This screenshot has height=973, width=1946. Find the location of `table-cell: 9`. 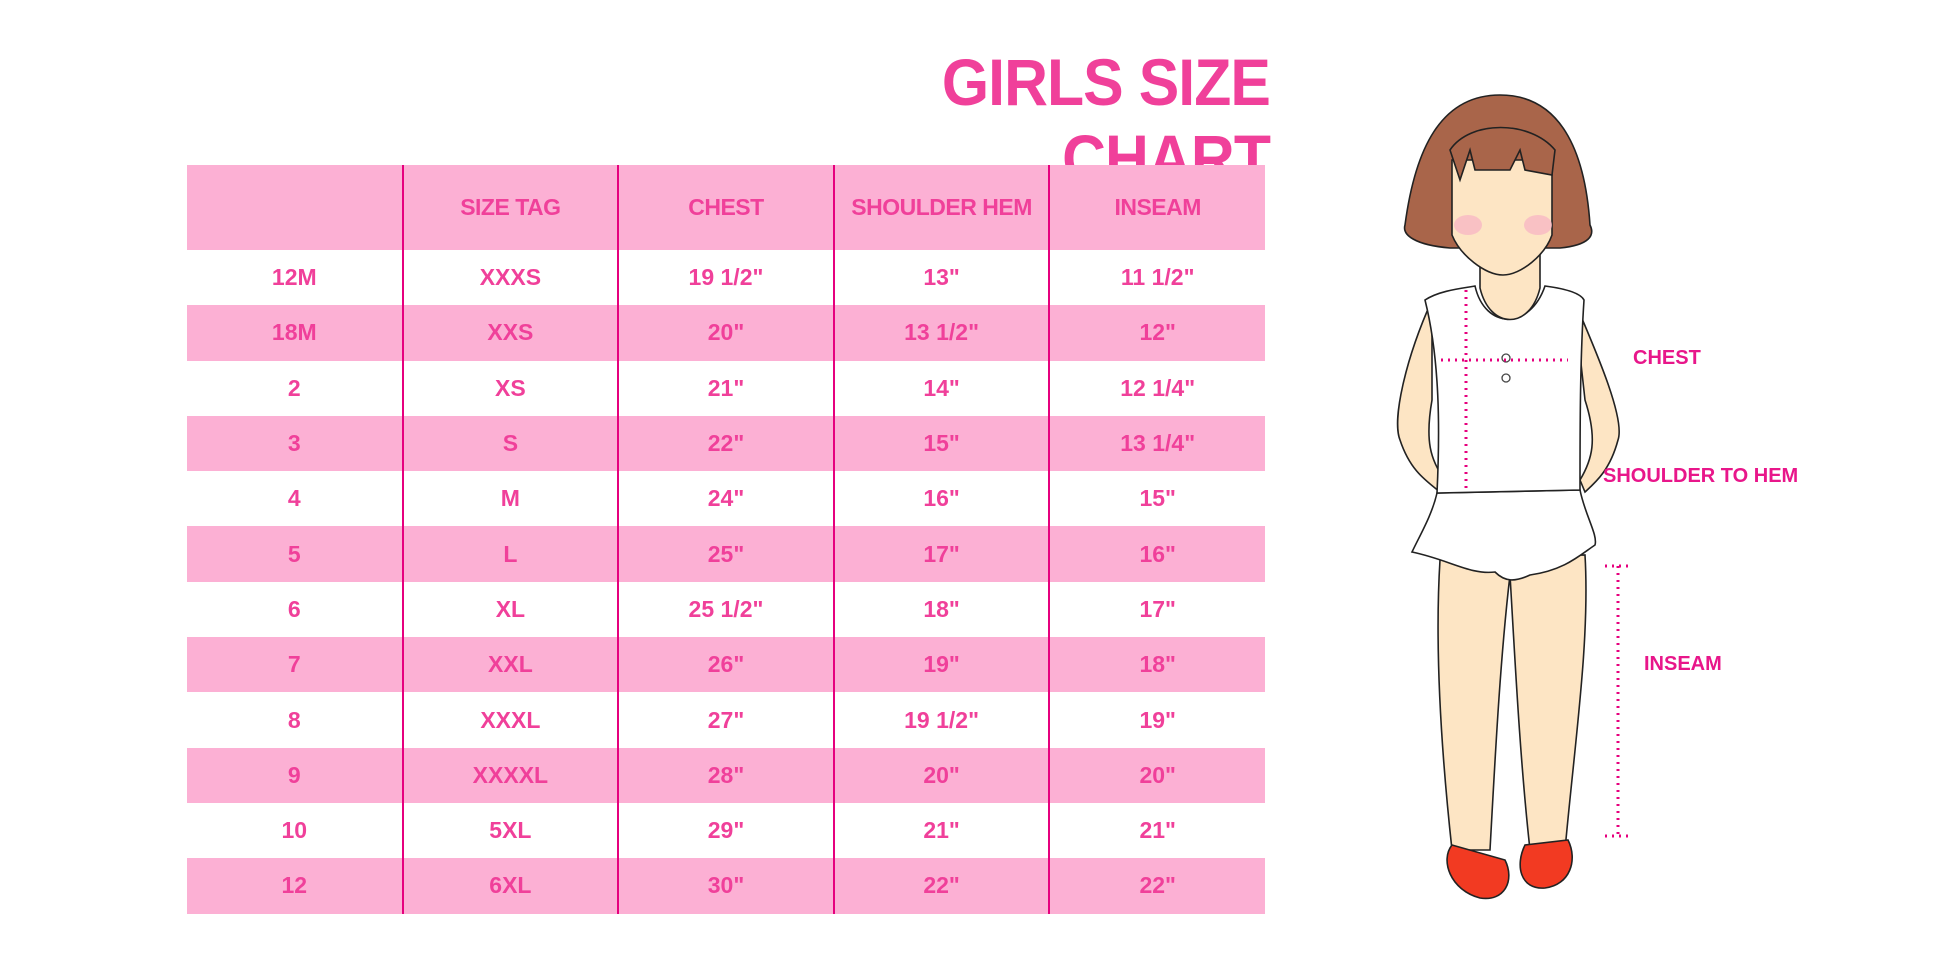

table-cell: 9 is located at coordinates (294, 774).